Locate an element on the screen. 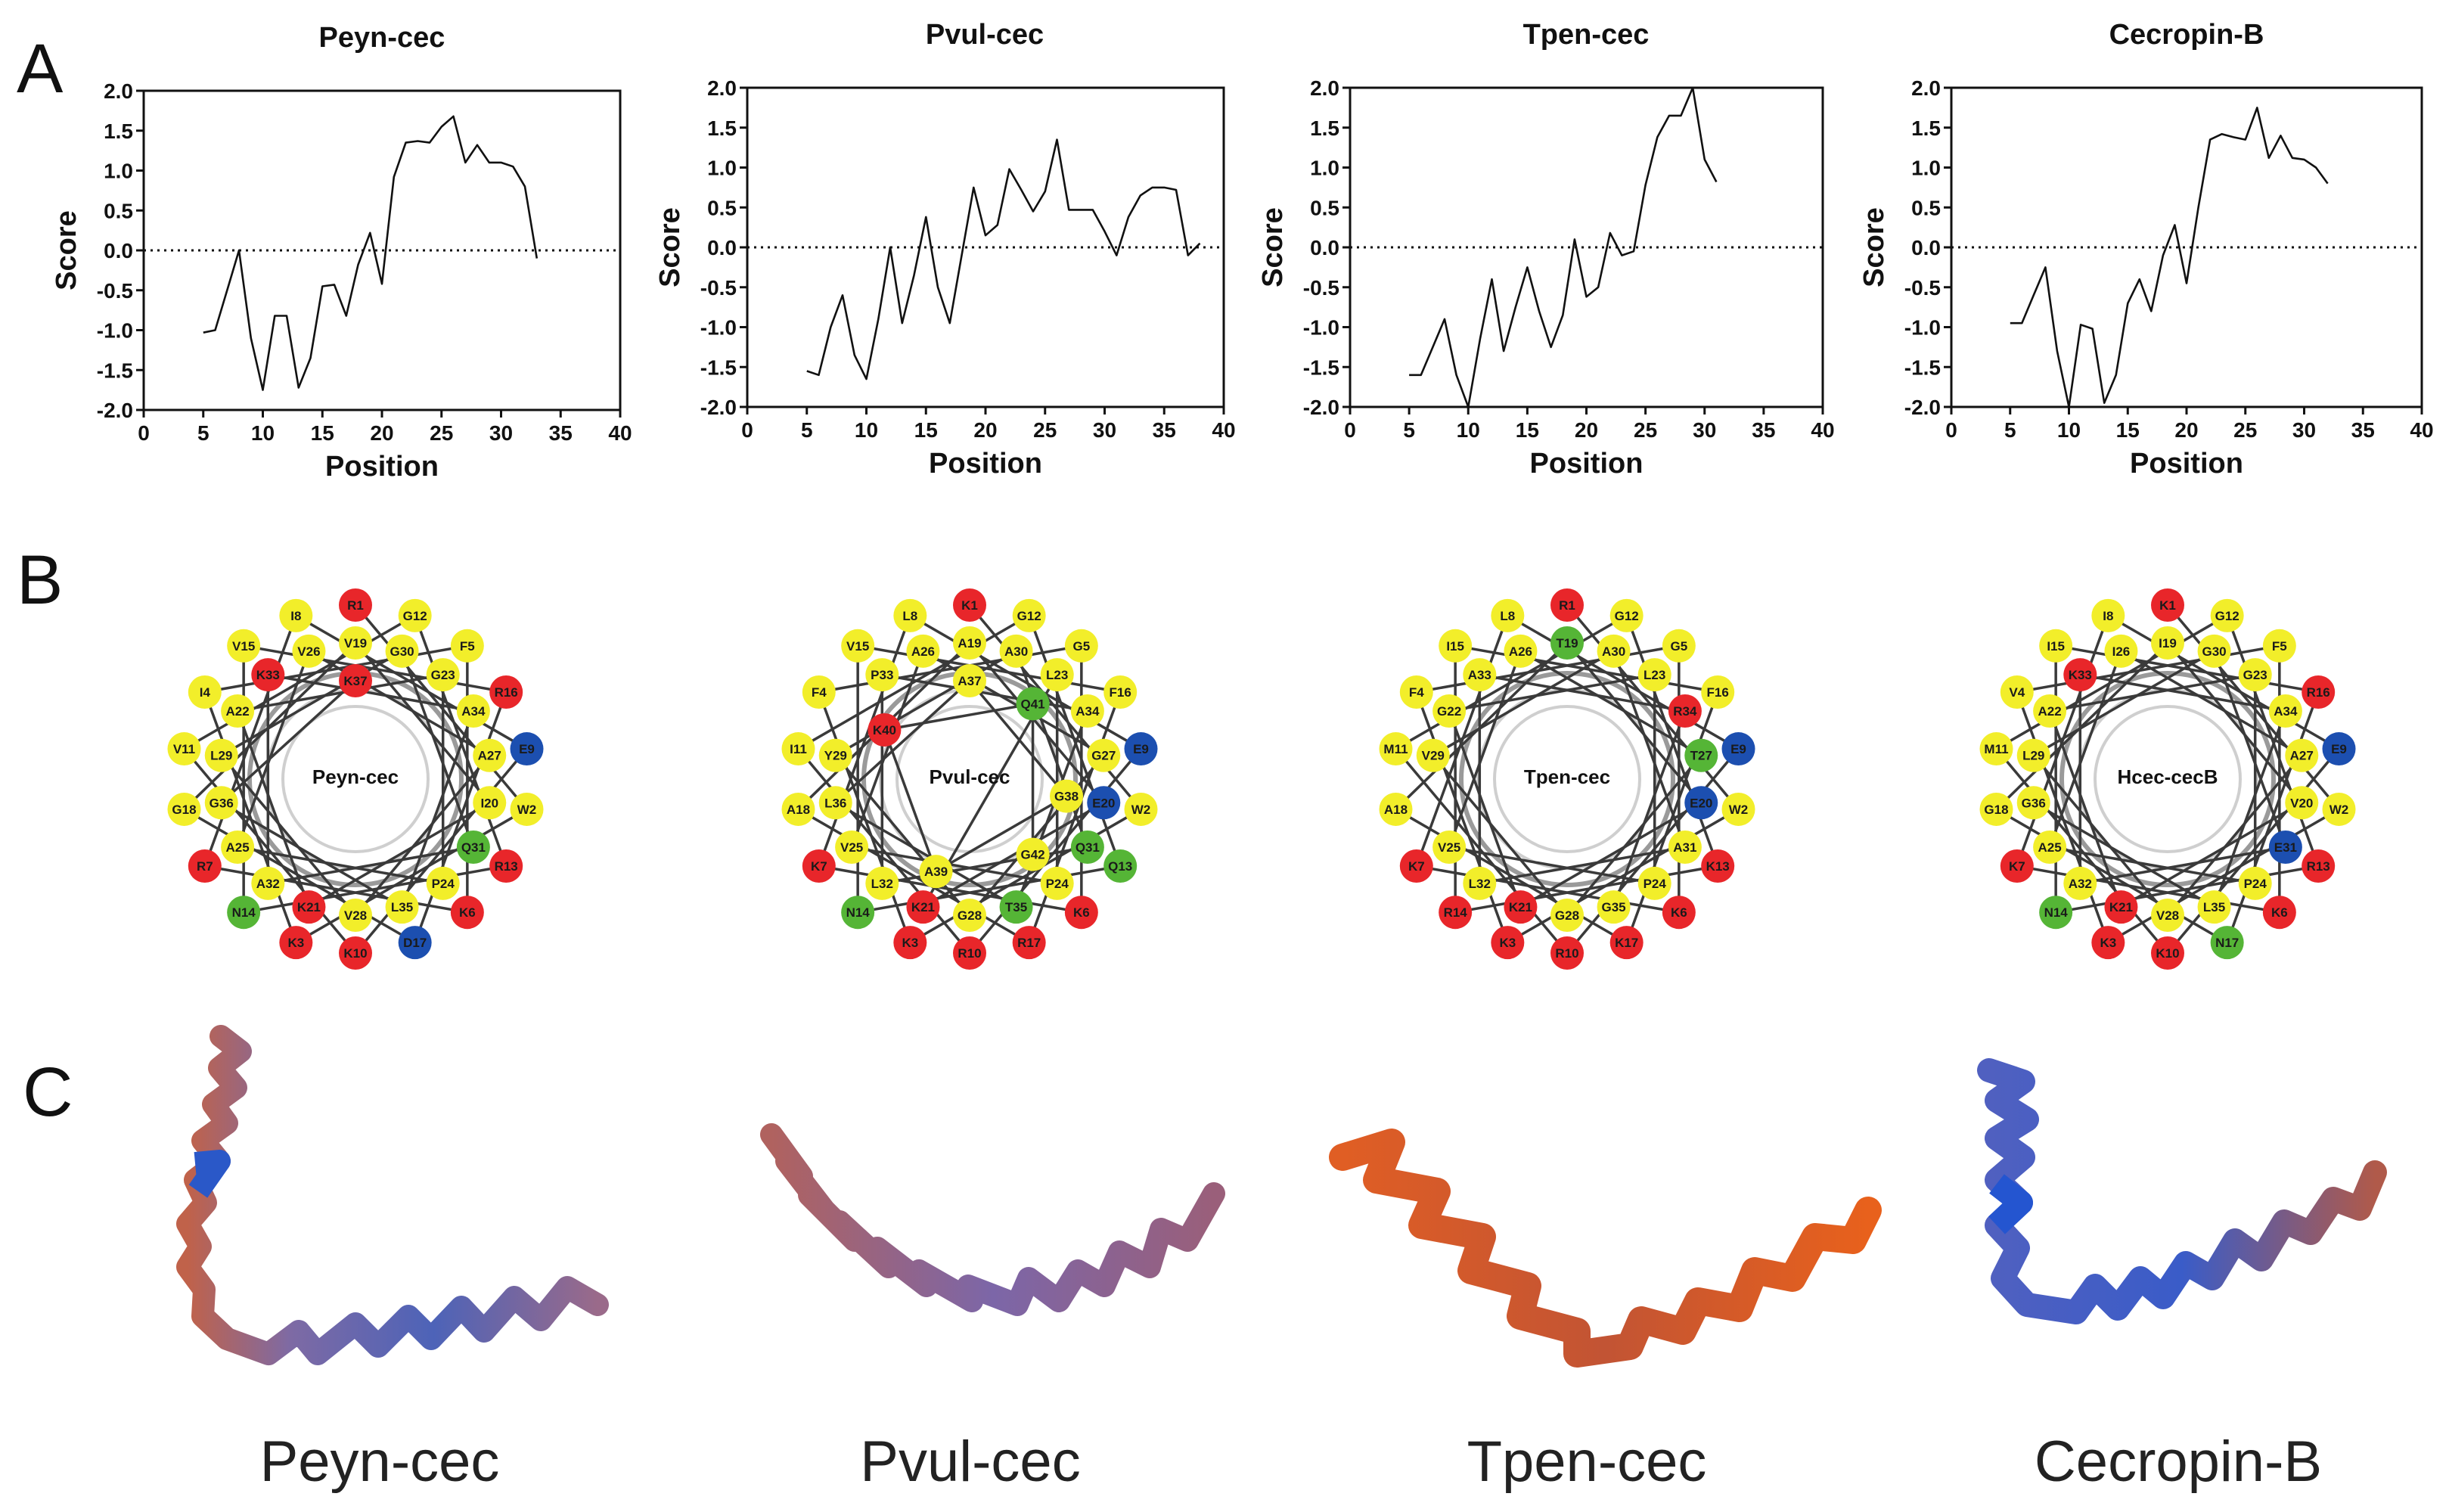  y-tick-label: 1.5 is located at coordinates (118, 131).